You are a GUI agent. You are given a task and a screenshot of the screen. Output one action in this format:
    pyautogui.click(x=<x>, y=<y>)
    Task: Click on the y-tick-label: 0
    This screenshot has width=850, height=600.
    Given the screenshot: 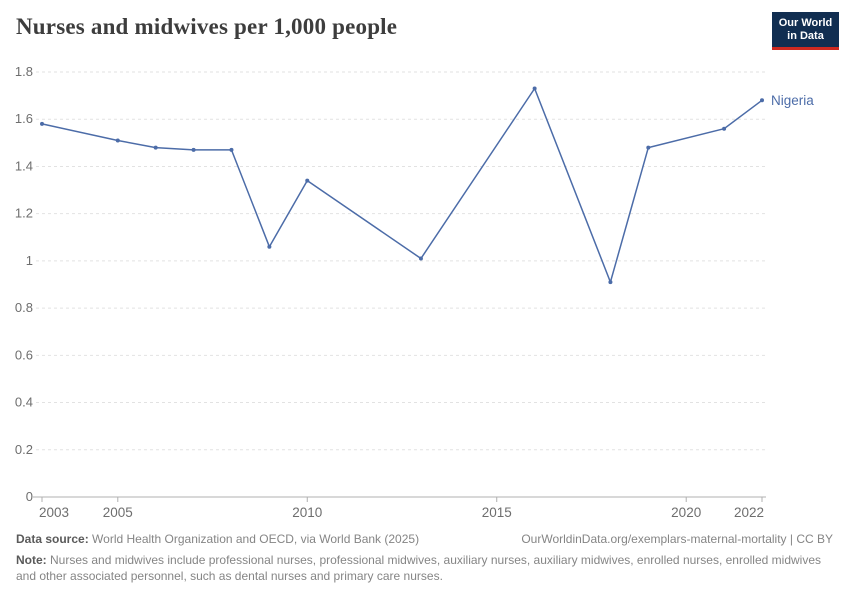 What is the action you would take?
    pyautogui.click(x=29, y=496)
    